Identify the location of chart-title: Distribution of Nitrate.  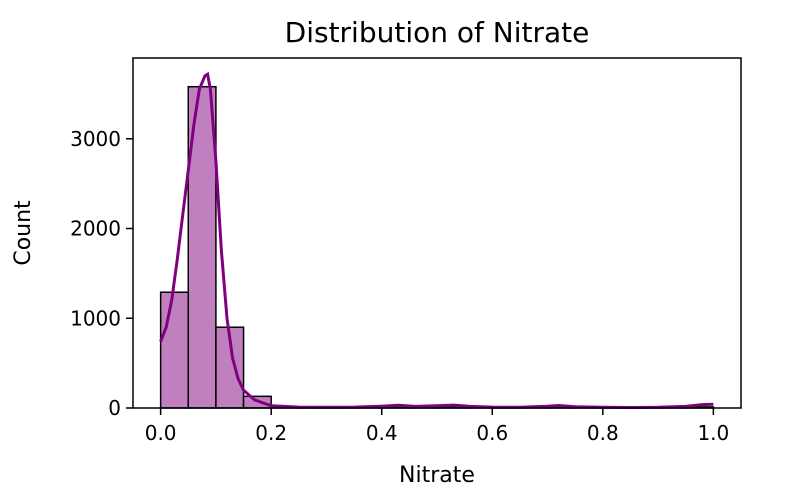
(437, 32).